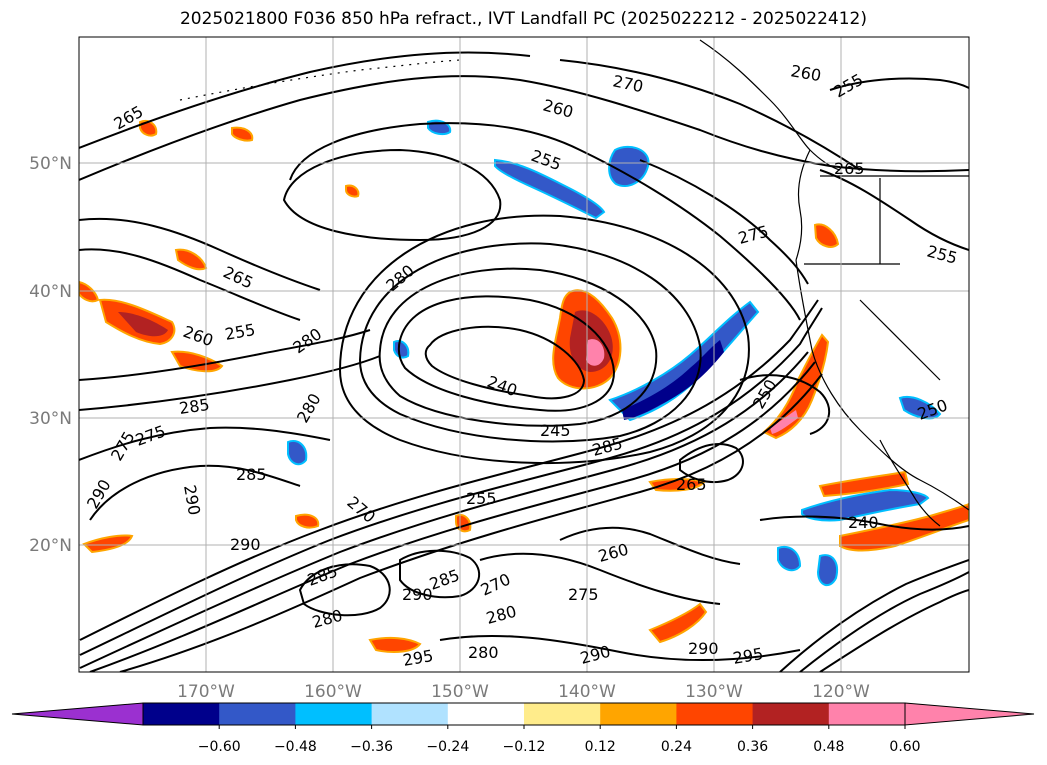  I want to click on lon-label-160w: 160°W, so click(333, 692).